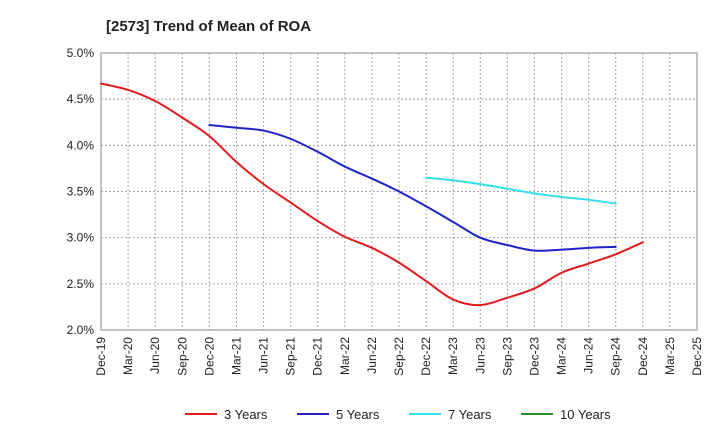 This screenshot has width=720, height=440. I want to click on x-tick-label: Sep-23, so click(507, 356).